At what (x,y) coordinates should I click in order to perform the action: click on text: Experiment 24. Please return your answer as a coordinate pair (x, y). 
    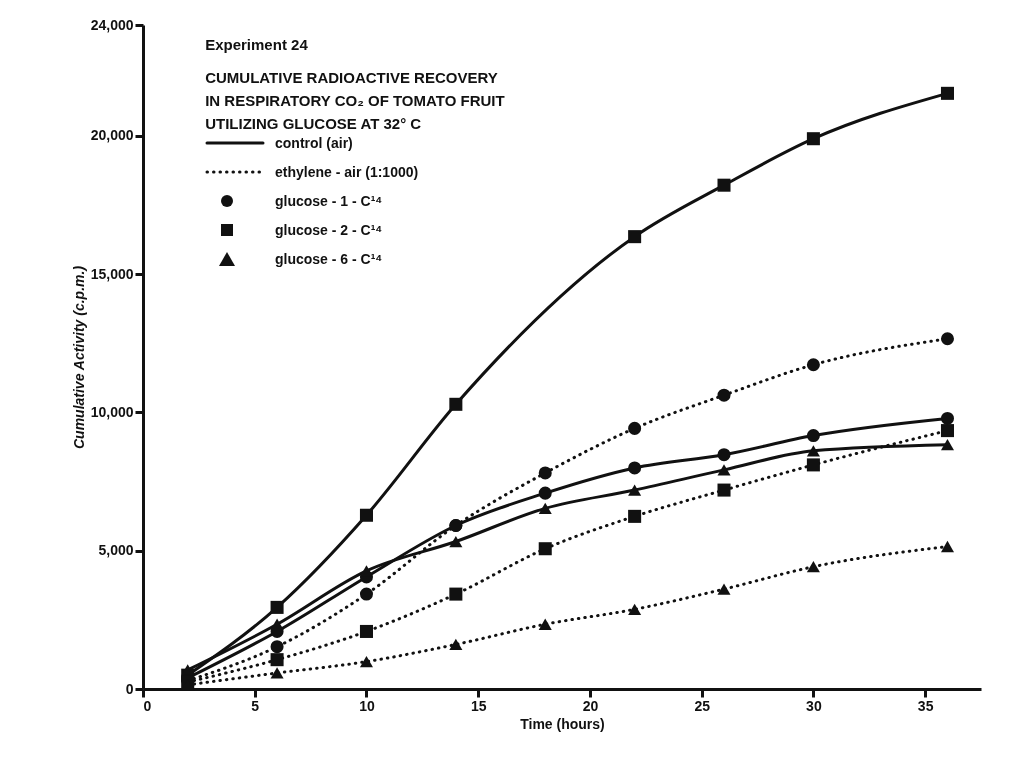
    Looking at the image, I should click on (257, 44).